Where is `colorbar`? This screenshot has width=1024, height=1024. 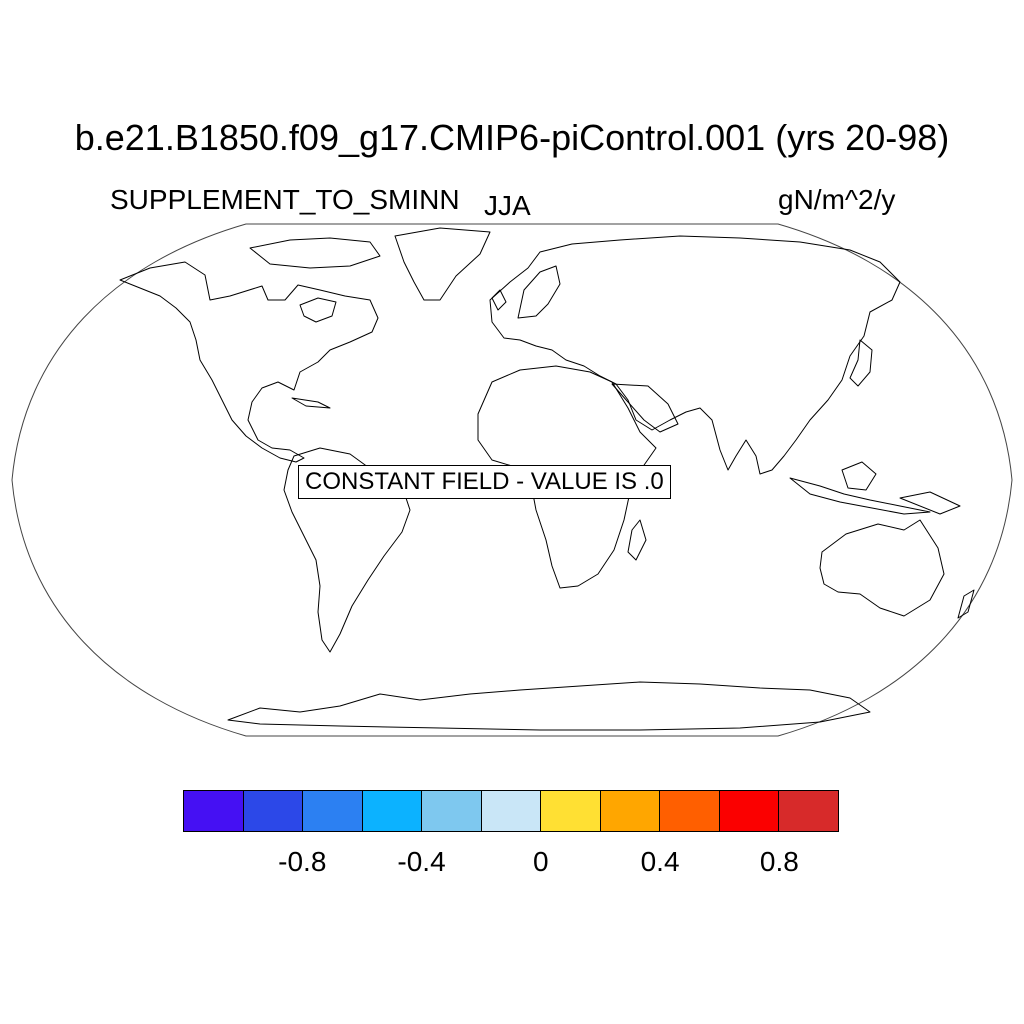 colorbar is located at coordinates (511, 811).